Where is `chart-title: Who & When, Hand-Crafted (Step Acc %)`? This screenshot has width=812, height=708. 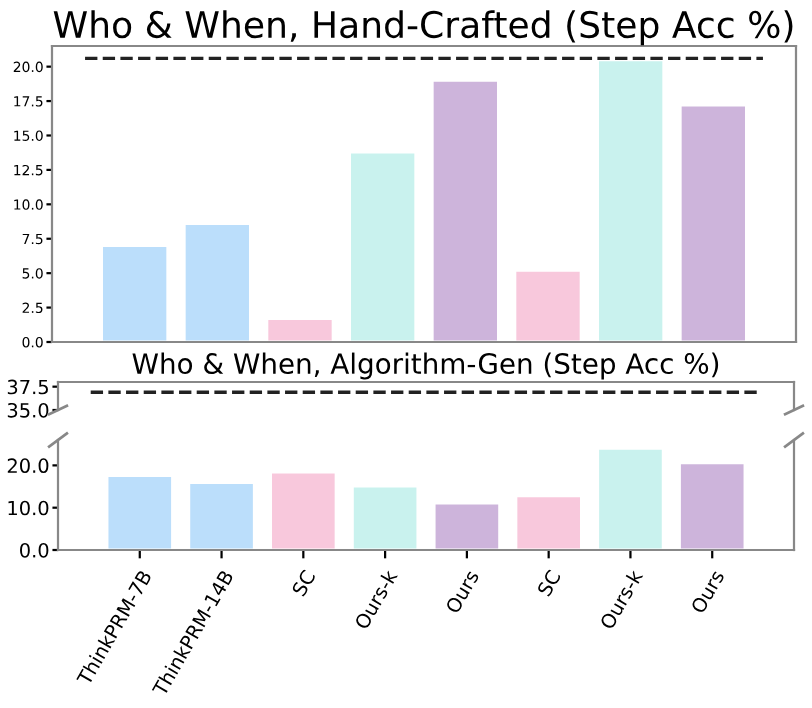 chart-title: Who & When, Hand-Crafted (Step Acc %) is located at coordinates (423, 28).